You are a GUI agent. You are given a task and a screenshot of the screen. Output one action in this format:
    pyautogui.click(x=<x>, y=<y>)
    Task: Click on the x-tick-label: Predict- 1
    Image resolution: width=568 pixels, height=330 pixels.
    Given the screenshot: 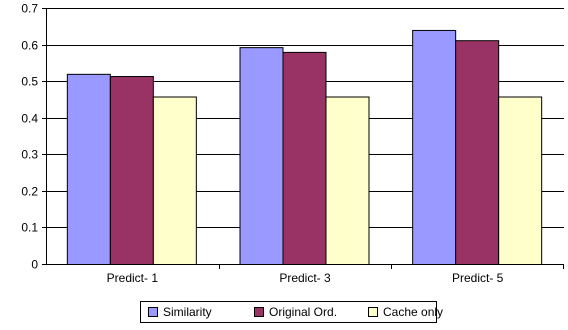 What is the action you would take?
    pyautogui.click(x=133, y=278)
    